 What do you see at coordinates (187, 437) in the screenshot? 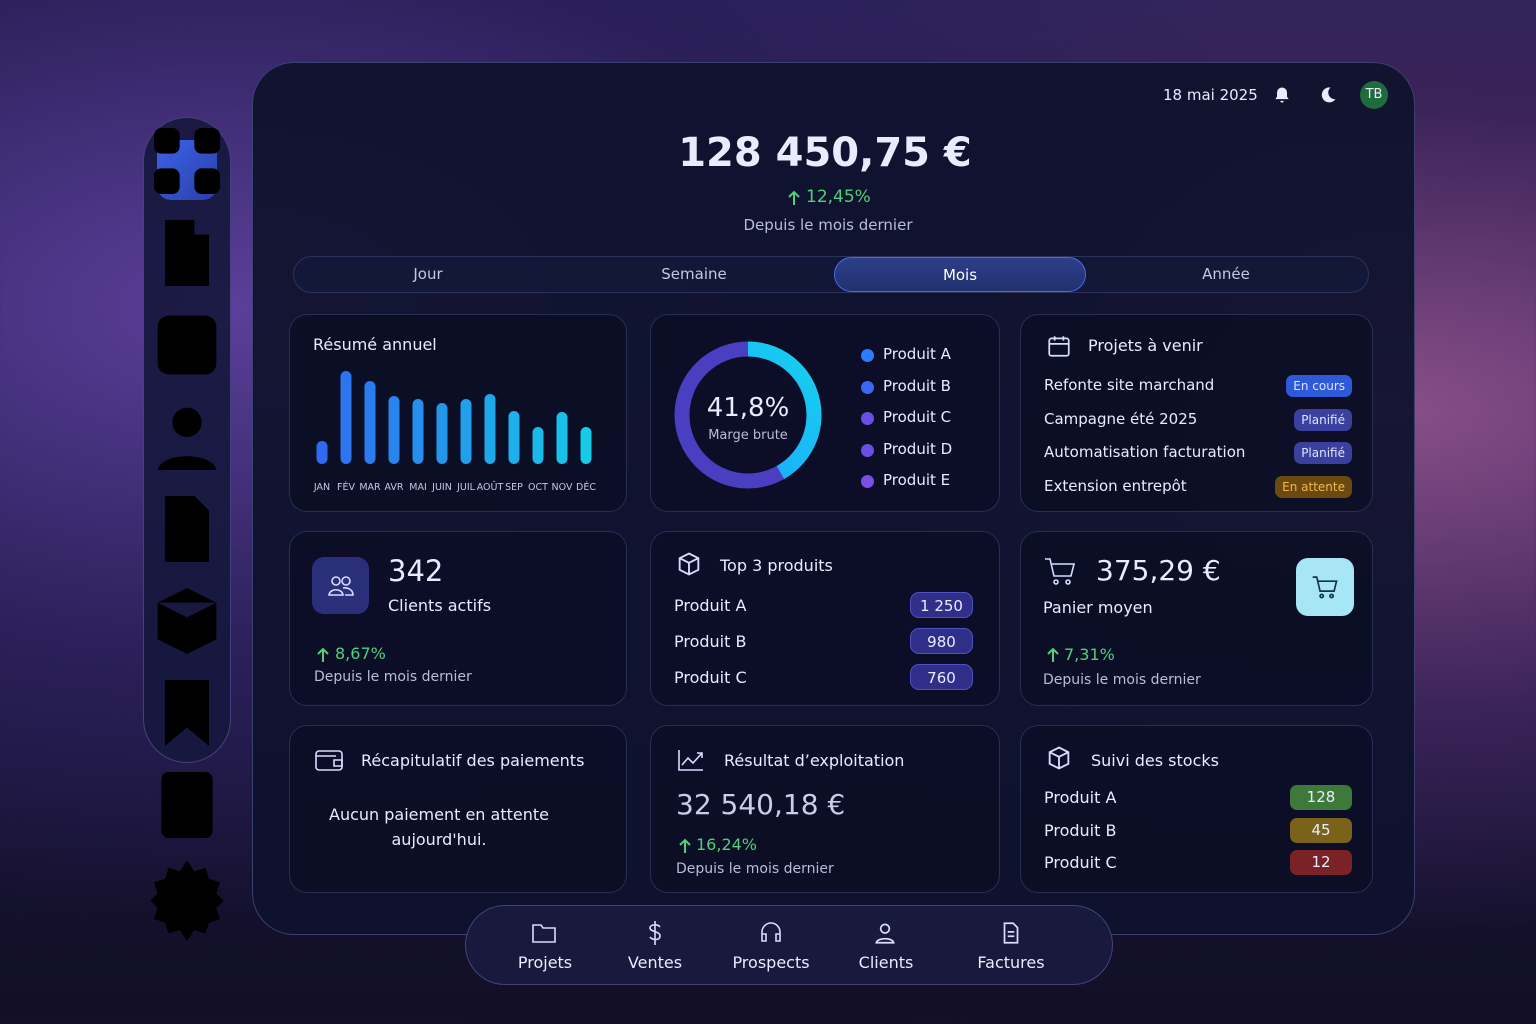
I see `icon-user` at bounding box center [187, 437].